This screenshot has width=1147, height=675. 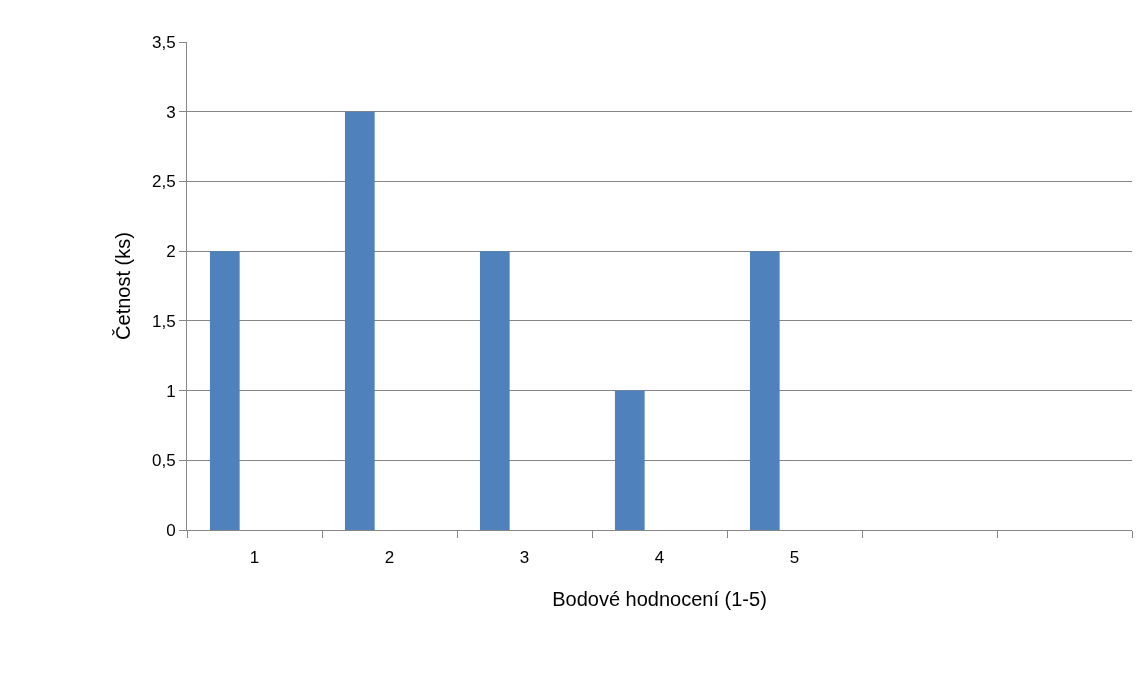 I want to click on y-axis-title: Četnost (ks), so click(x=123, y=286).